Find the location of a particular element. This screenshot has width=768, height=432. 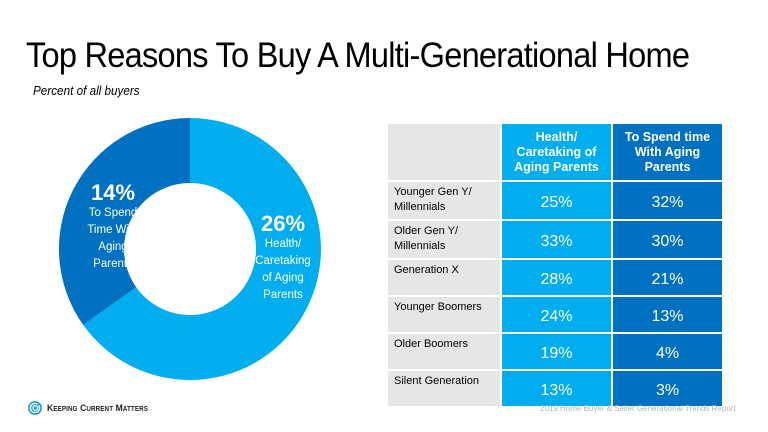

cell-spend-time: 13% is located at coordinates (667, 314).